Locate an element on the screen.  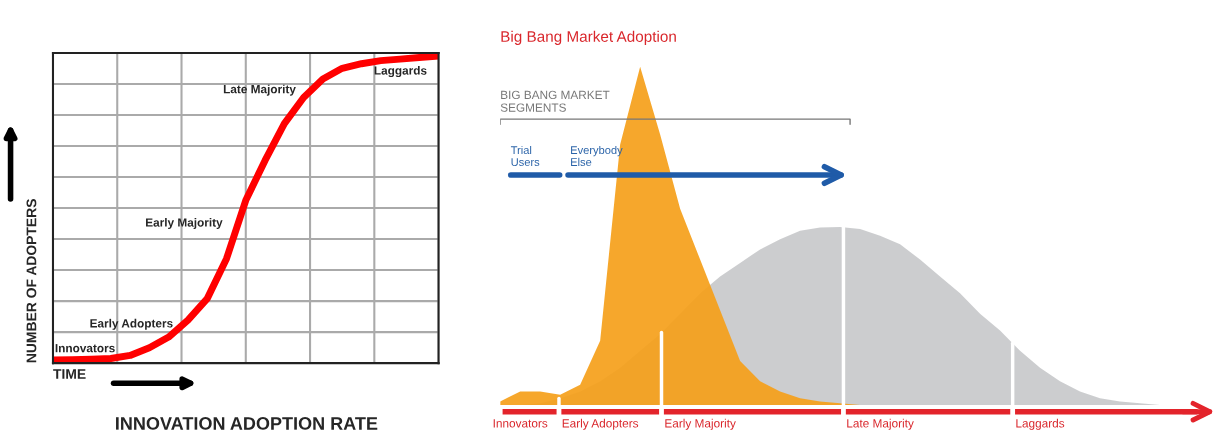
y-axis-title: NUMBER OF ADOPTERS is located at coordinates (31, 281).